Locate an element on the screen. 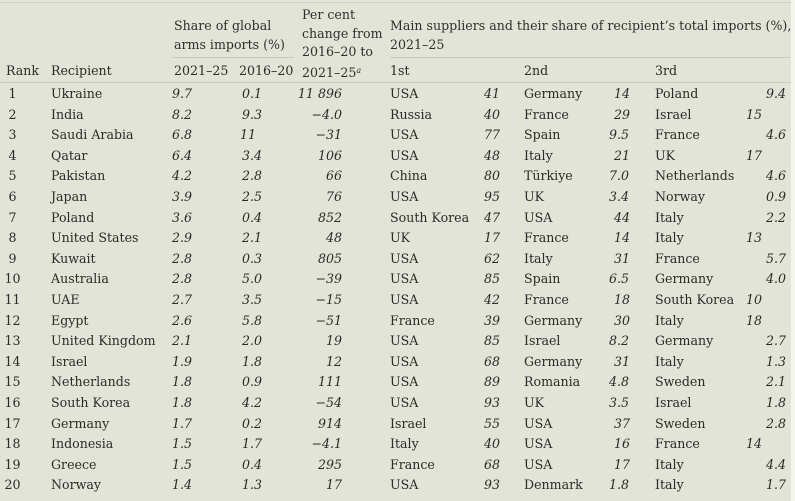 This screenshot has height=501, width=795. supplier-3rd-share: 4.6 is located at coordinates (775, 176).